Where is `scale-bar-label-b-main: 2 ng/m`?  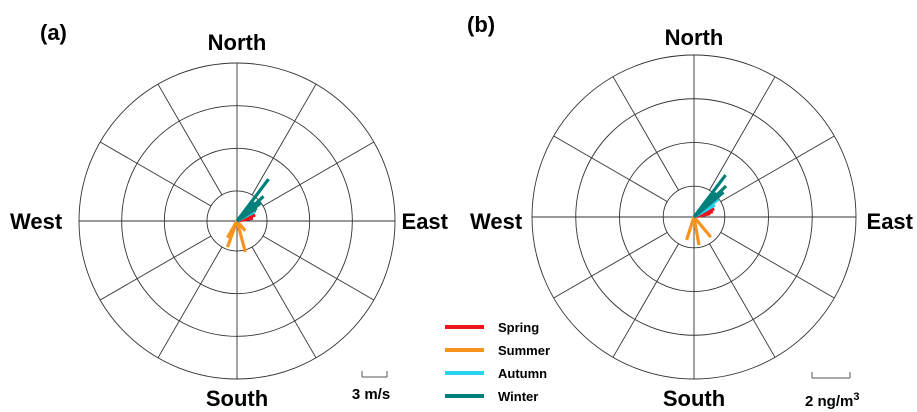 scale-bar-label-b-main: 2 ng/m is located at coordinates (829, 401).